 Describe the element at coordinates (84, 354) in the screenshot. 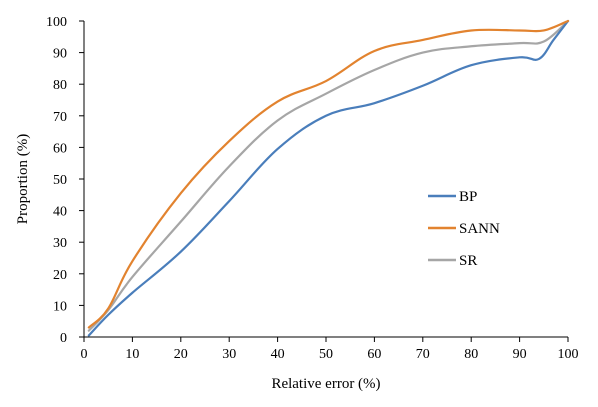

I see `x-tick-label: 0` at that location.